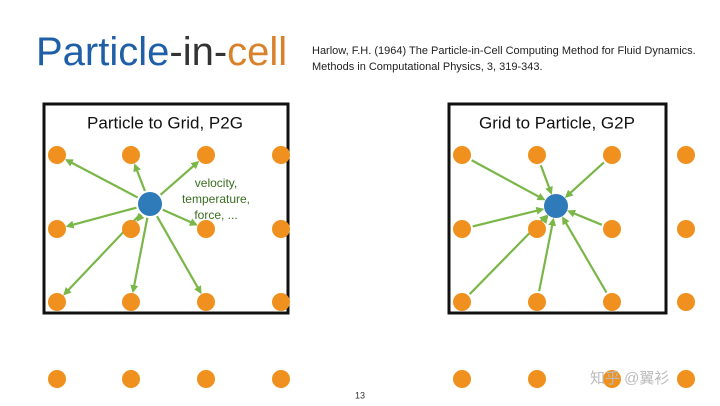 Image resolution: width=720 pixels, height=406 pixels. Describe the element at coordinates (102, 52) in the screenshot. I see `title-part: Particle` at that location.